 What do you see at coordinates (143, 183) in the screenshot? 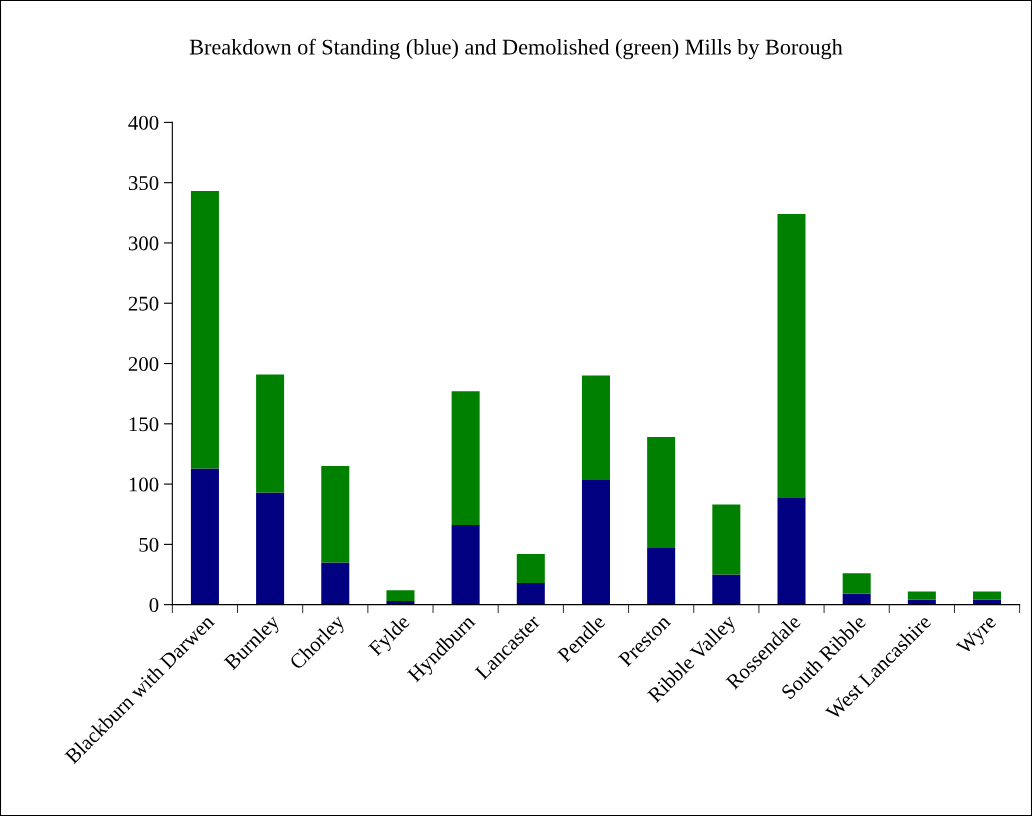
I see `y-tick-label: 350` at bounding box center [143, 183].